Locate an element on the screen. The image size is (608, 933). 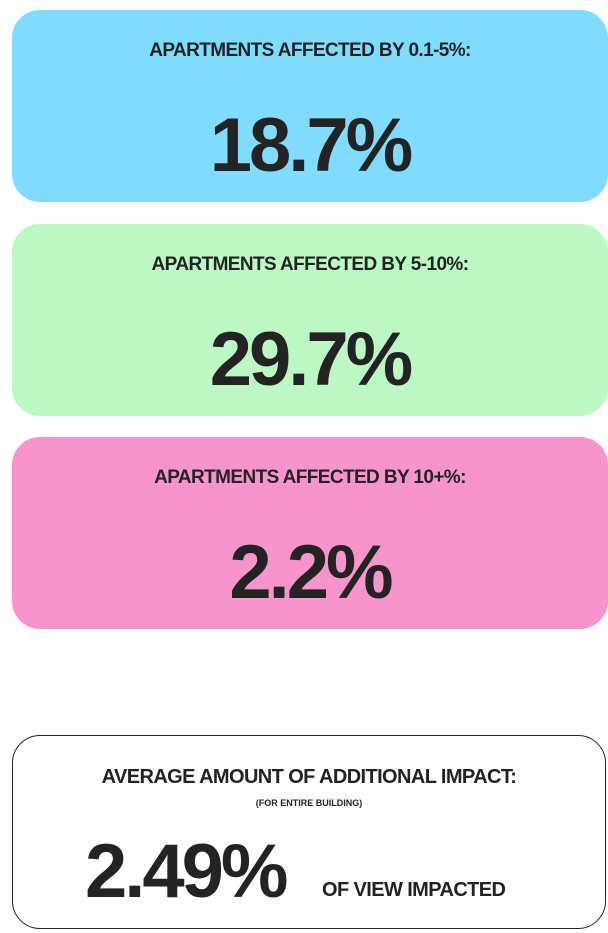
summary-sublabel: (FOR ENTIRE BUILDING) is located at coordinates (309, 803).